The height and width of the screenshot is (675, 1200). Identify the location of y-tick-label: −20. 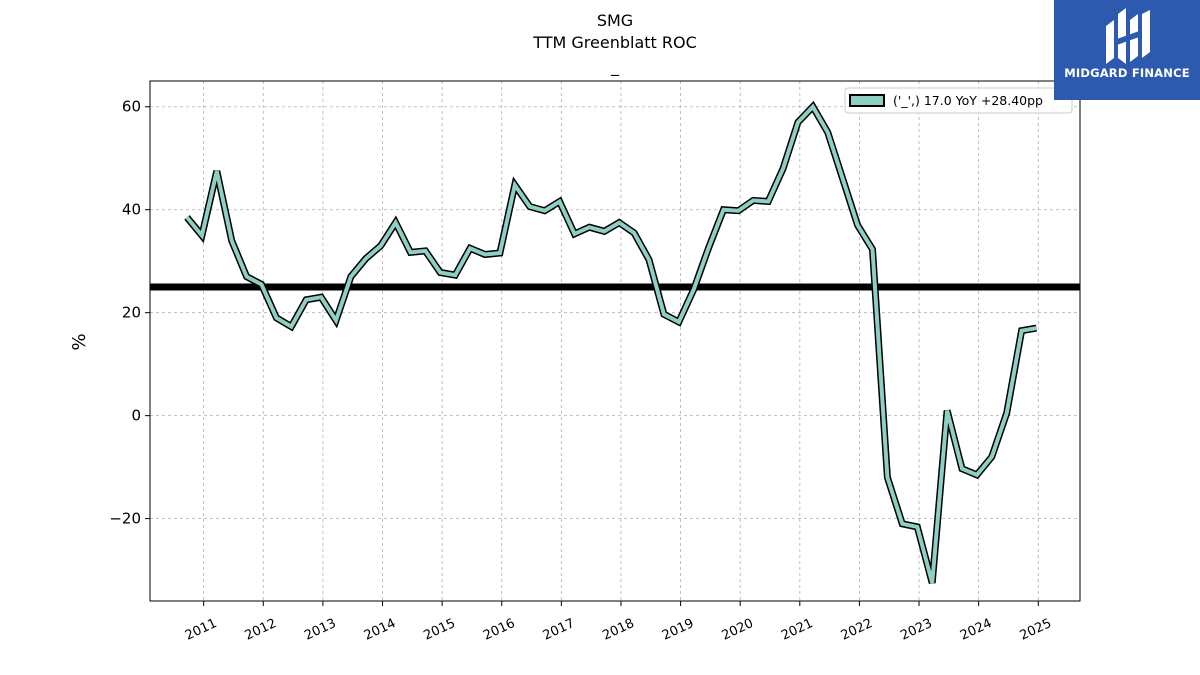
(125, 519).